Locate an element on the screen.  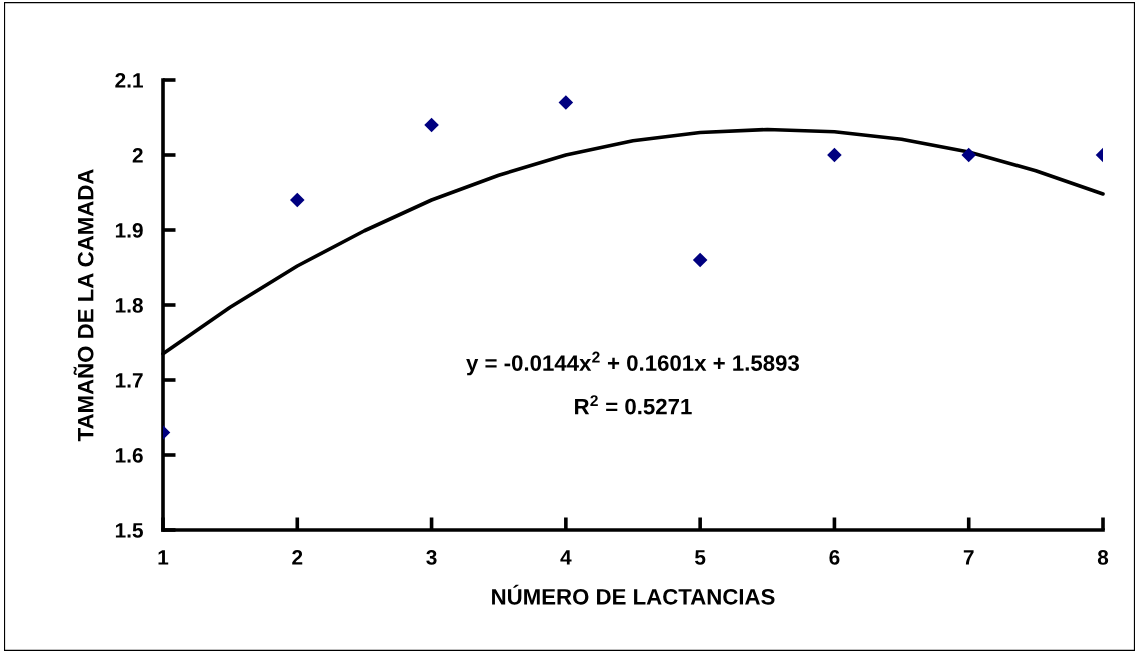
y-tick-label: 1.8 is located at coordinates (129, 305).